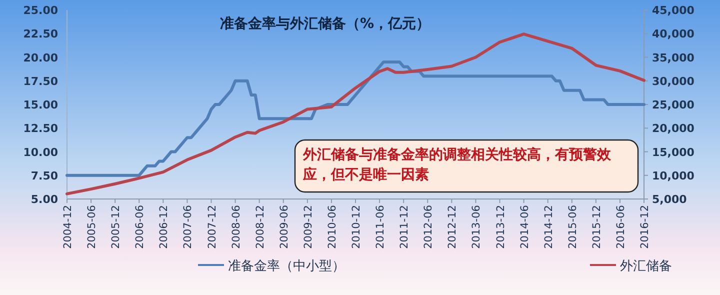 The image size is (720, 295). What do you see at coordinates (140, 226) in the screenshot?
I see `x-tick-label: 2006-06` at bounding box center [140, 226].